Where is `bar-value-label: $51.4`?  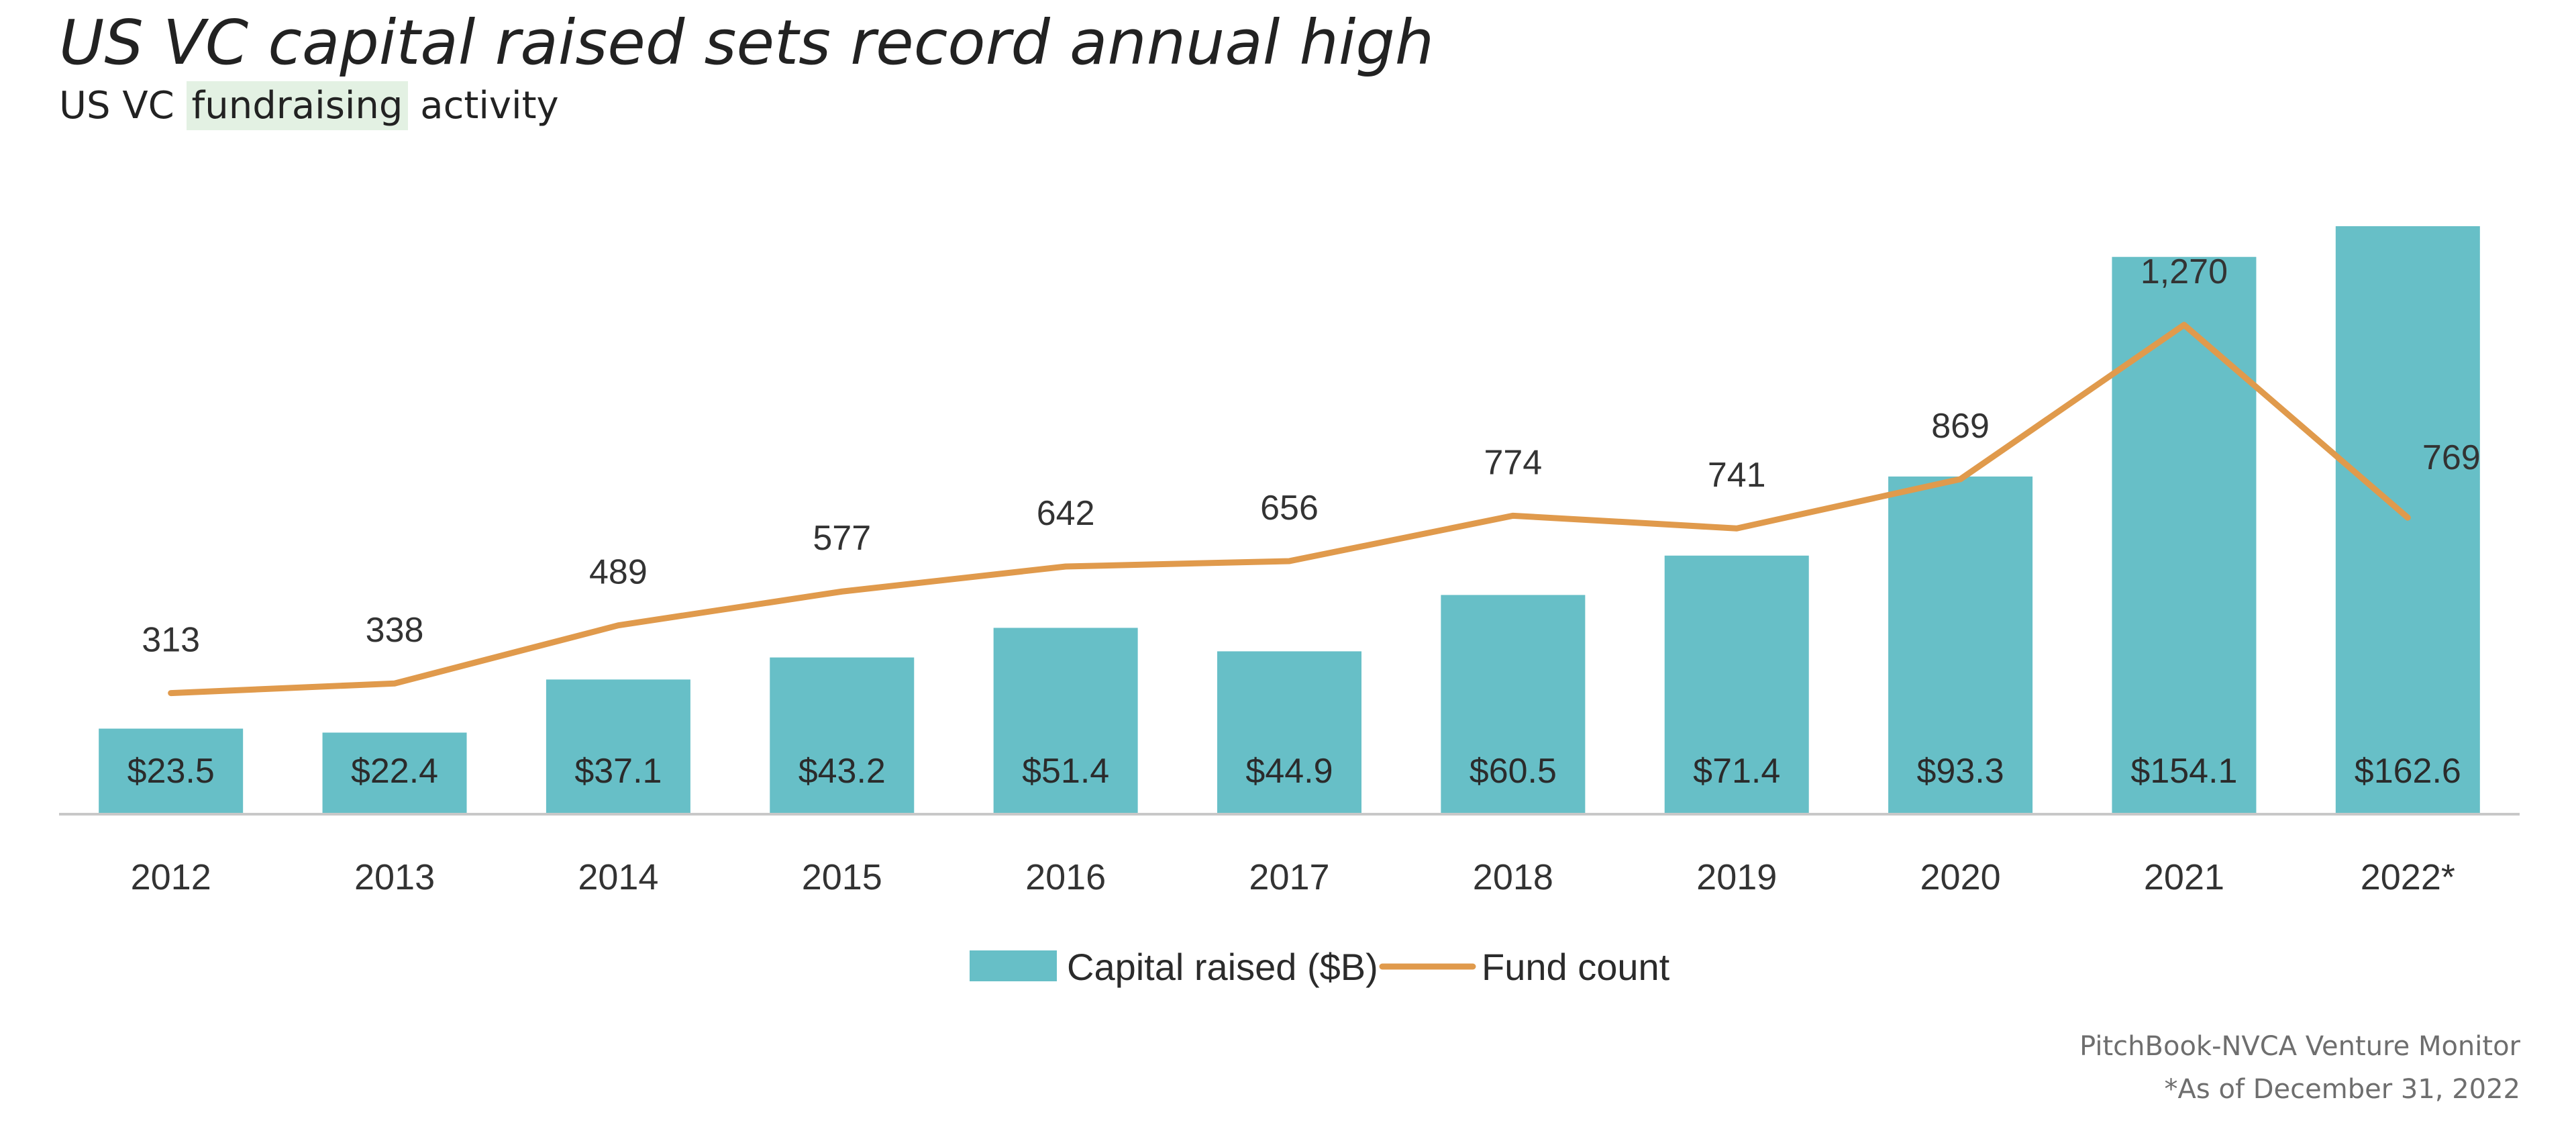 bar-value-label: $51.4 is located at coordinates (1065, 771).